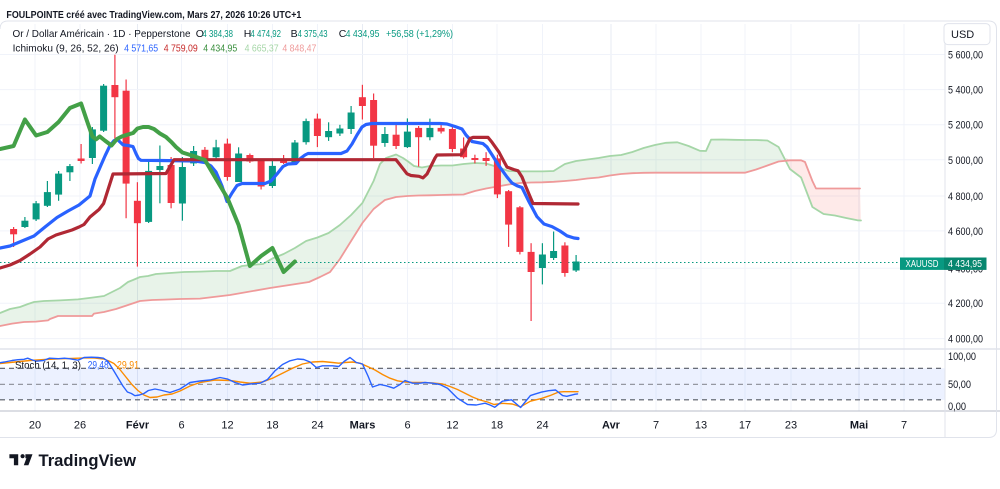 The height and width of the screenshot is (489, 1000). I want to click on svg-text: TradingView, so click(88, 460).